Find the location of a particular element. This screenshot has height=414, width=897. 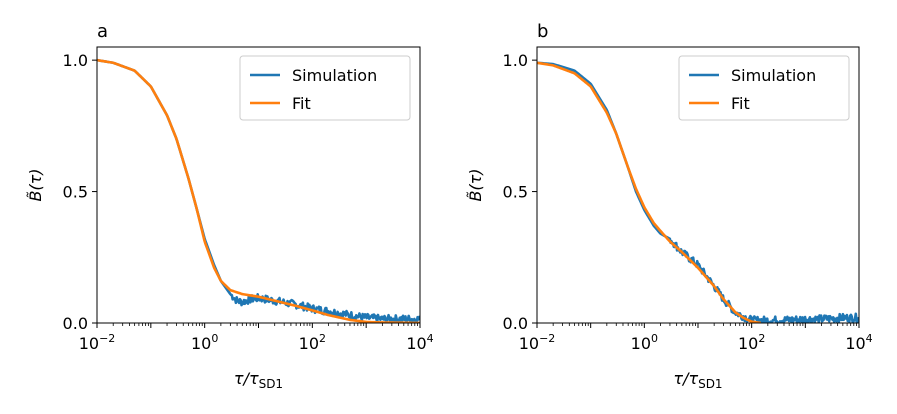

panel-label: b is located at coordinates (542, 31).